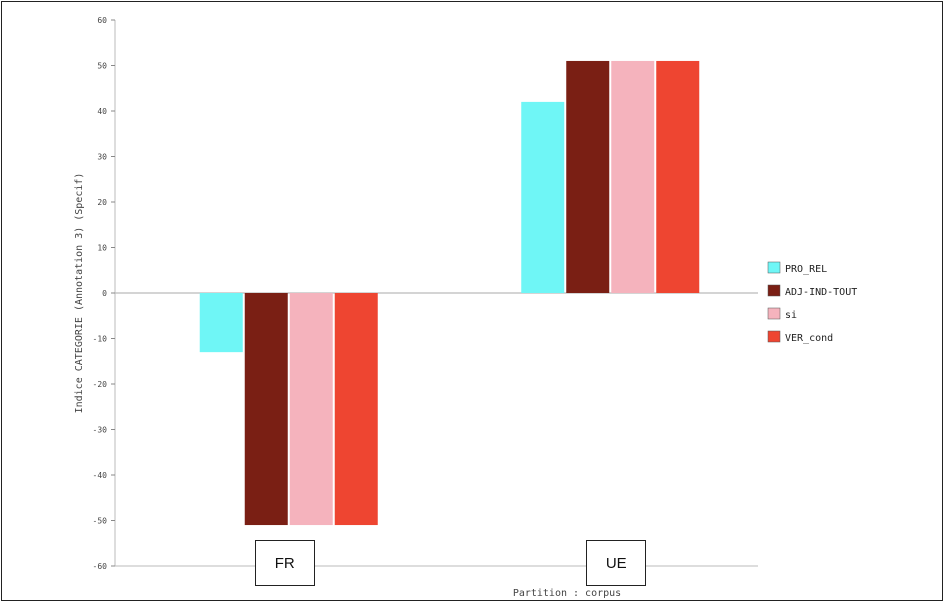 The image size is (946, 603). I want to click on category-label: UE, so click(616, 563).